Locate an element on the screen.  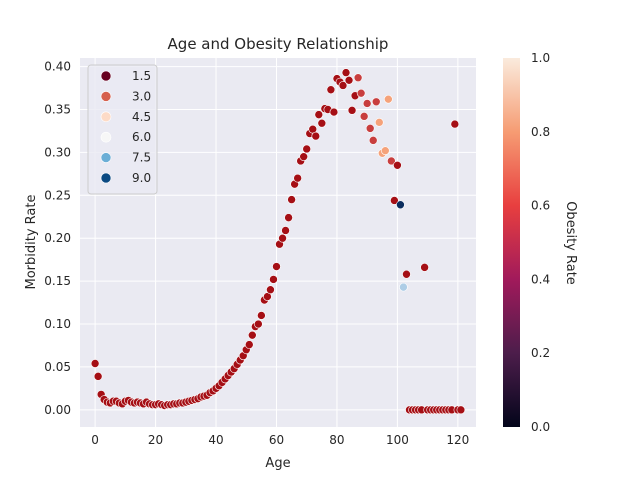
colorbar-ticks: 0.0 0.2 0.4 0.6 0.8 1.0 is located at coordinates (540, 242).